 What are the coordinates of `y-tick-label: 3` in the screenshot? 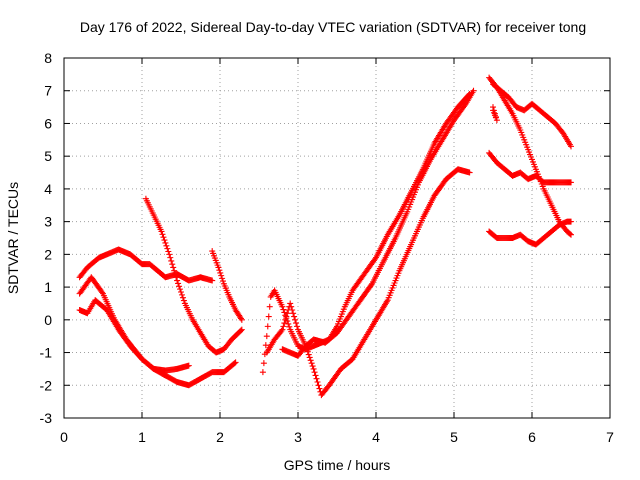 It's located at (48, 222).